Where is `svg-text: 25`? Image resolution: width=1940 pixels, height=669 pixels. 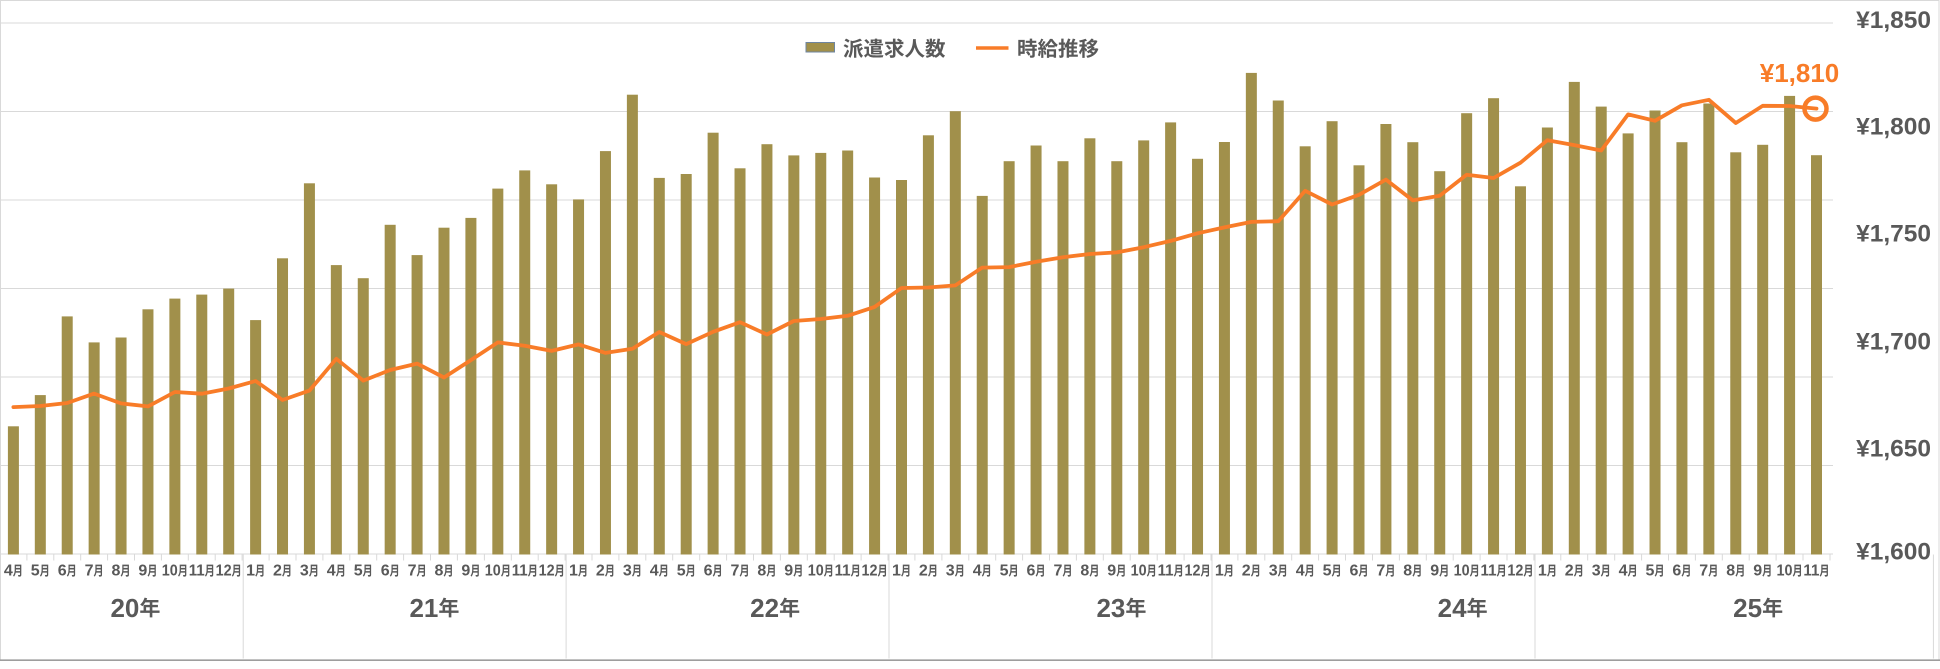 svg-text: 25 is located at coordinates (1747, 608).